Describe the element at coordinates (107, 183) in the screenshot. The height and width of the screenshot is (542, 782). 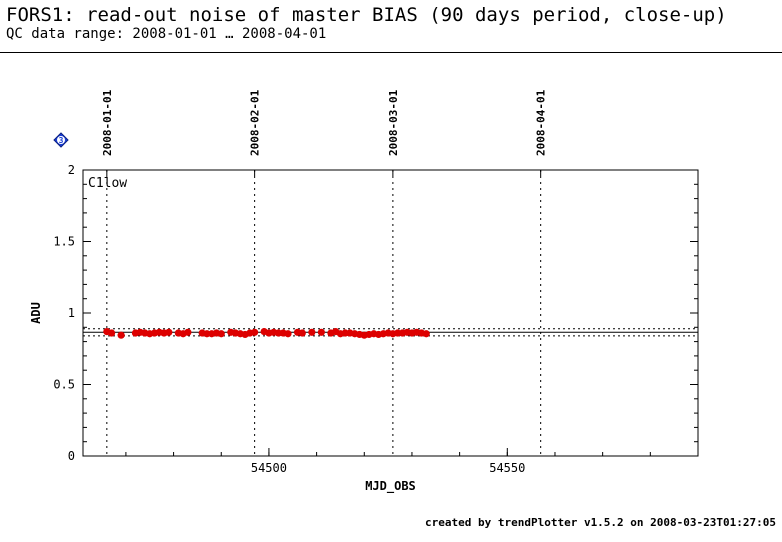
I see `panel-label: C1low` at that location.